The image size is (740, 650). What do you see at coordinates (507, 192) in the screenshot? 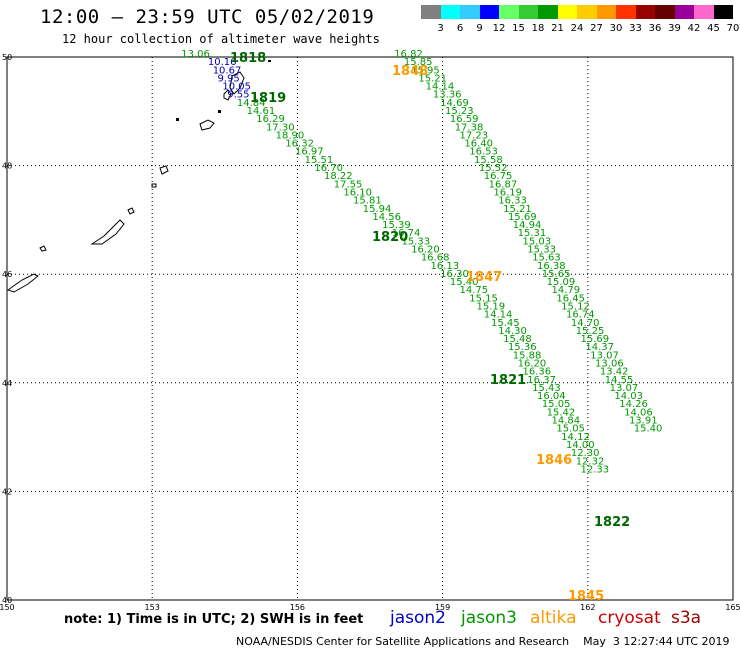
I see `swh-value: 16.19` at bounding box center [507, 192].